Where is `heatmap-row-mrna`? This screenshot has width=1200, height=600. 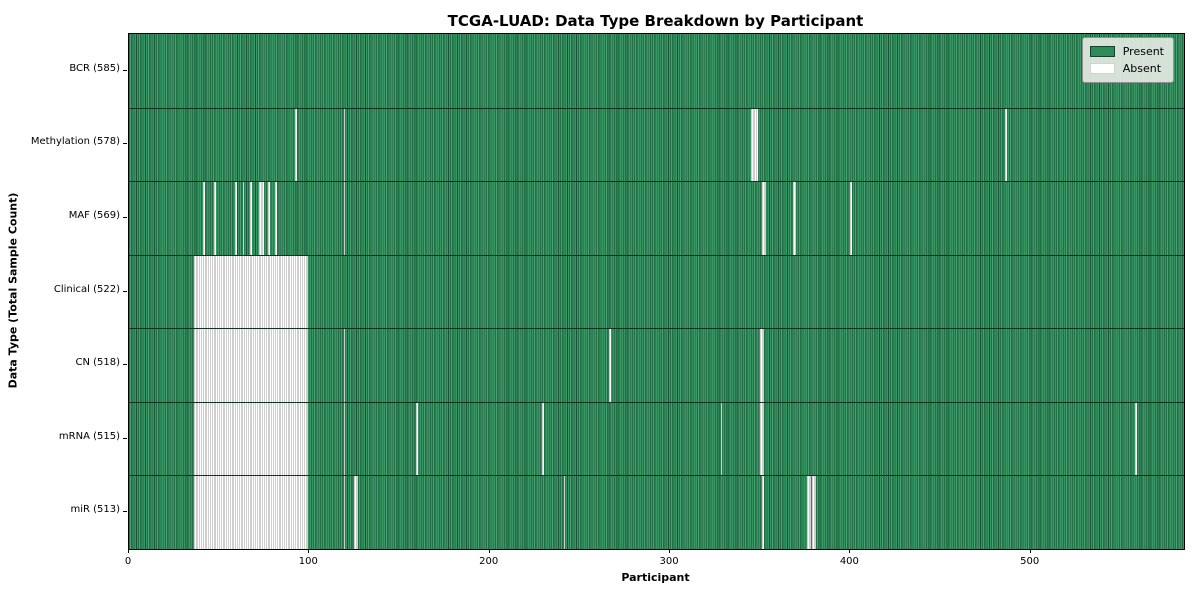 heatmap-row-mrna is located at coordinates (656, 438).